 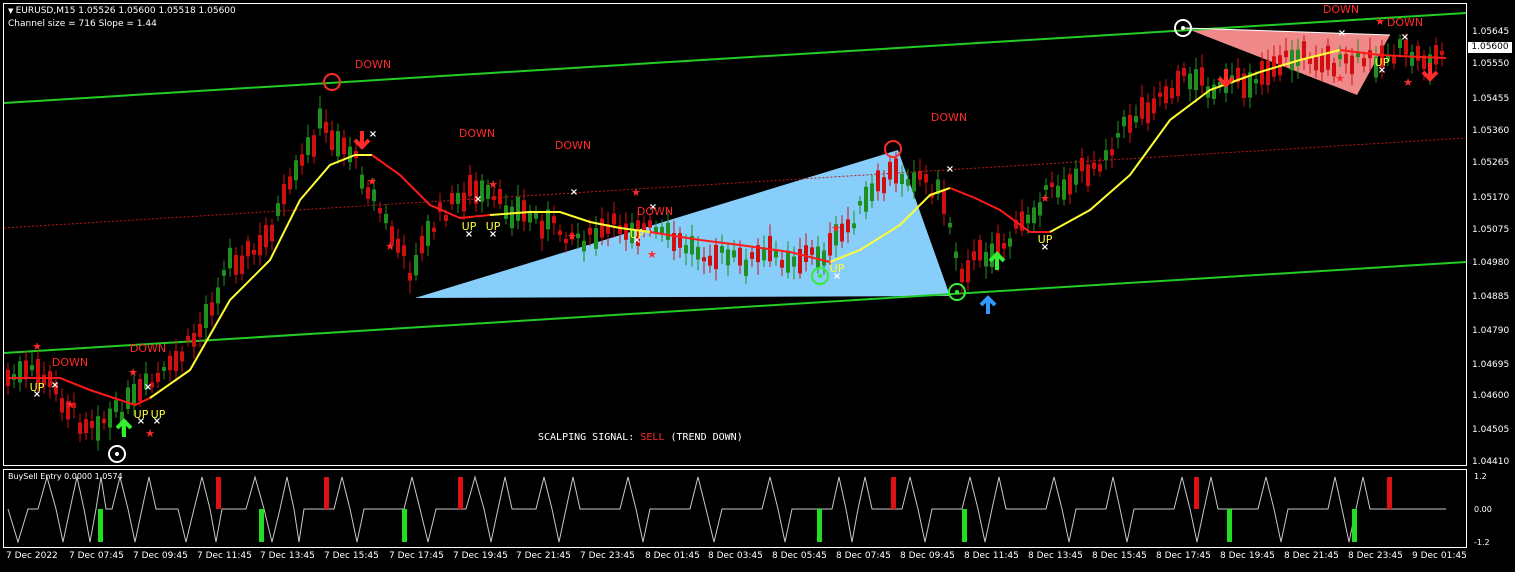 What do you see at coordinates (735, 556) in the screenshot?
I see `time-axis-label: 8 Dec 03:45` at bounding box center [735, 556].